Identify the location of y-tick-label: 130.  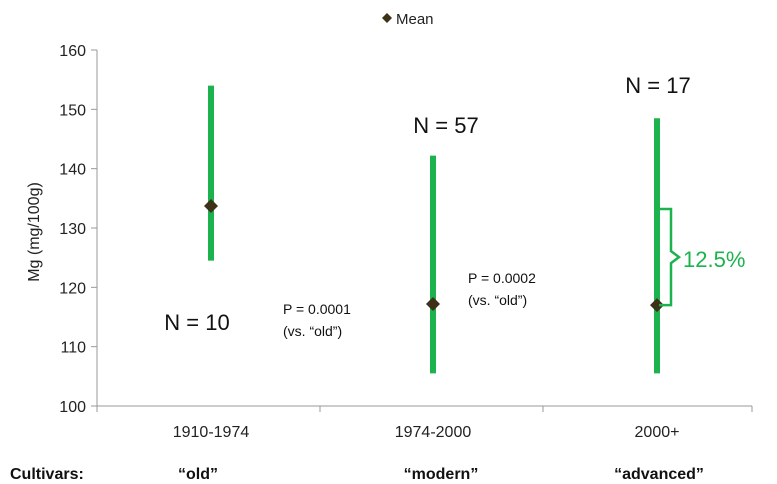
(72, 229).